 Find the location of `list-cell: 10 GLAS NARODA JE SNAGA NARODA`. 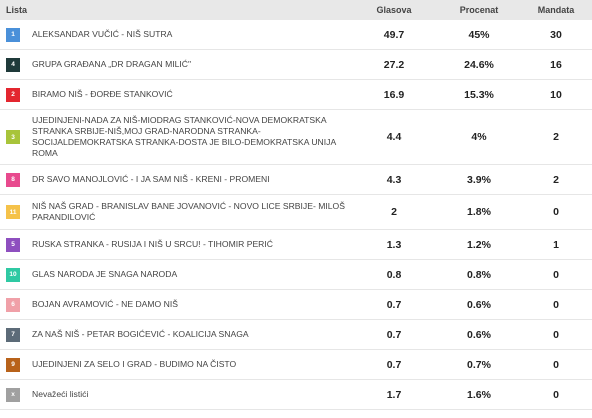

list-cell: 10 GLAS NARODA JE SNAGA NARODA is located at coordinates (175, 274).